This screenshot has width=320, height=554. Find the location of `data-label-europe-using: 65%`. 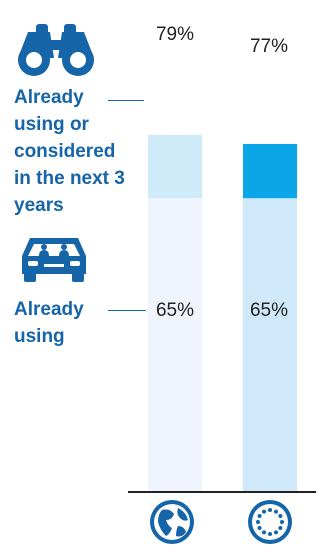

data-label-europe-using: 65% is located at coordinates (269, 310).